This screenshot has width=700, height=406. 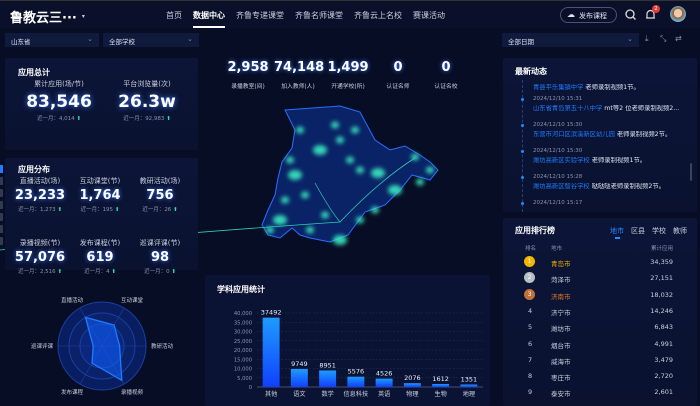 I want to click on feed-item: 2024/12/10 15:28 潍坊高新区智谷学校 哒哒哒老师录制视频2节。, so click(x=604, y=182).